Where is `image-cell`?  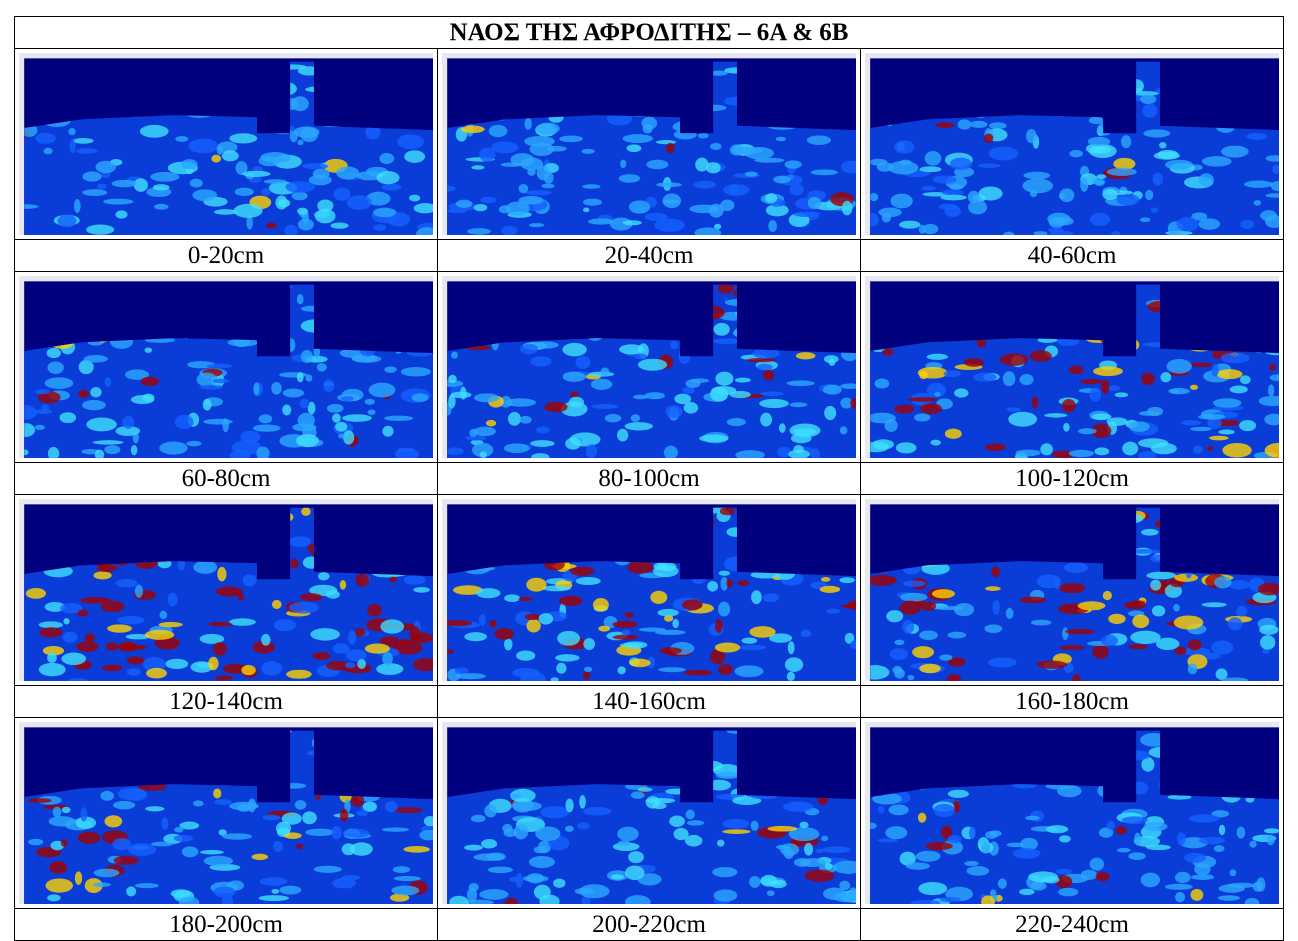 image-cell is located at coordinates (1072, 590).